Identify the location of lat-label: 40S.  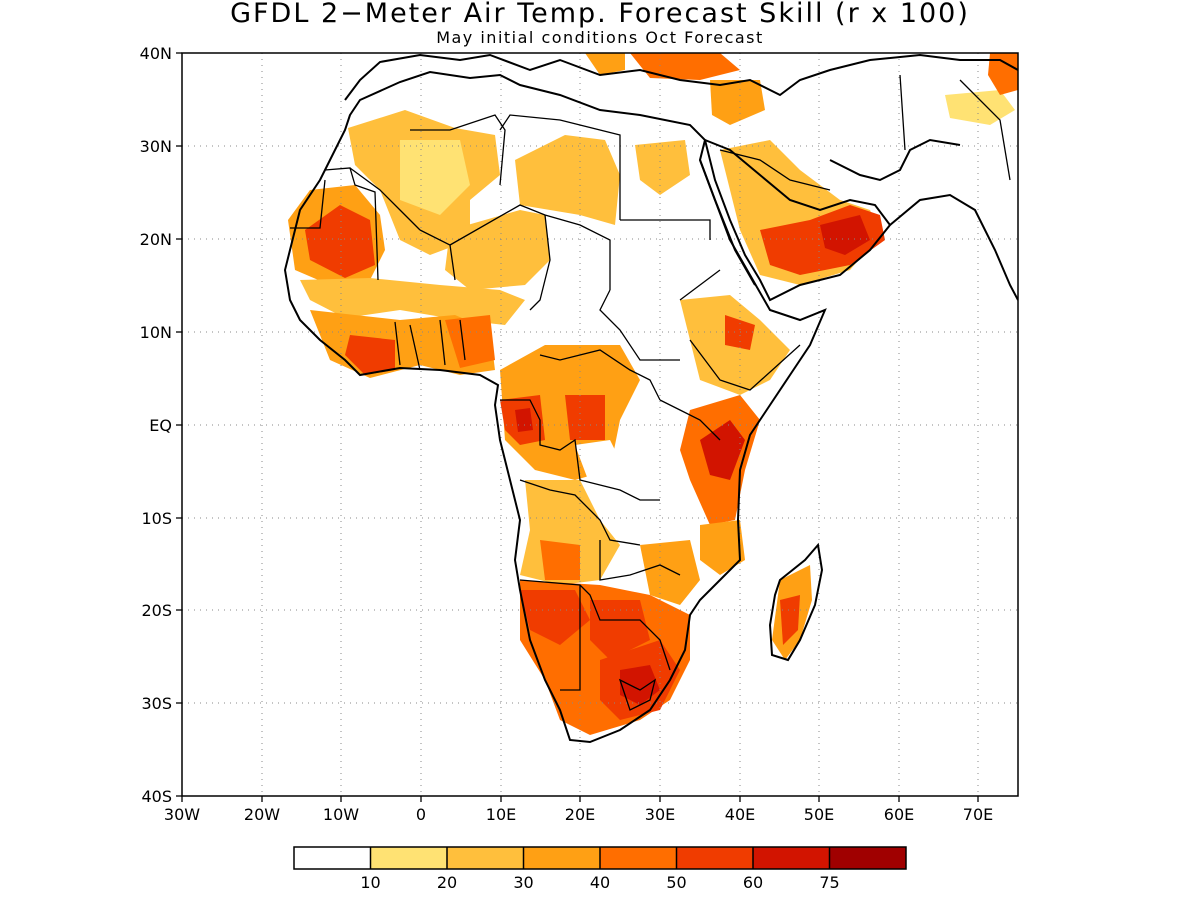
(156, 796).